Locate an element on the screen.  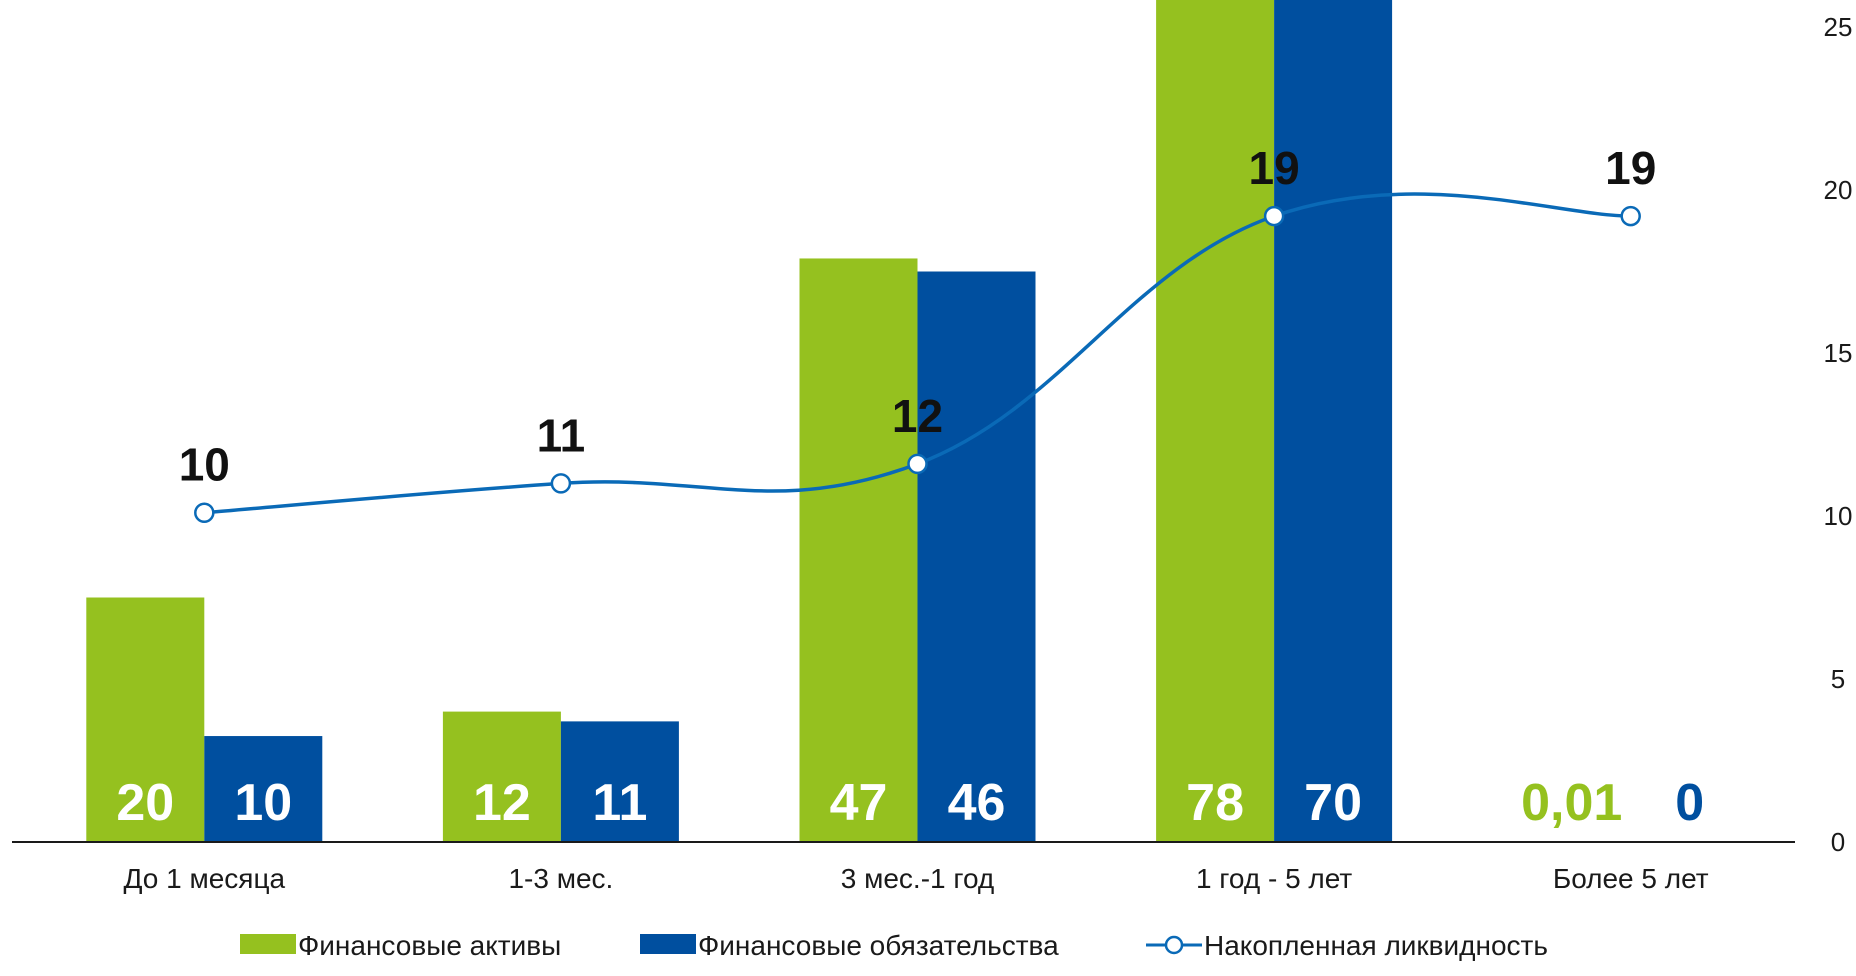
y-tick-label: 15 is located at coordinates (1838, 353).